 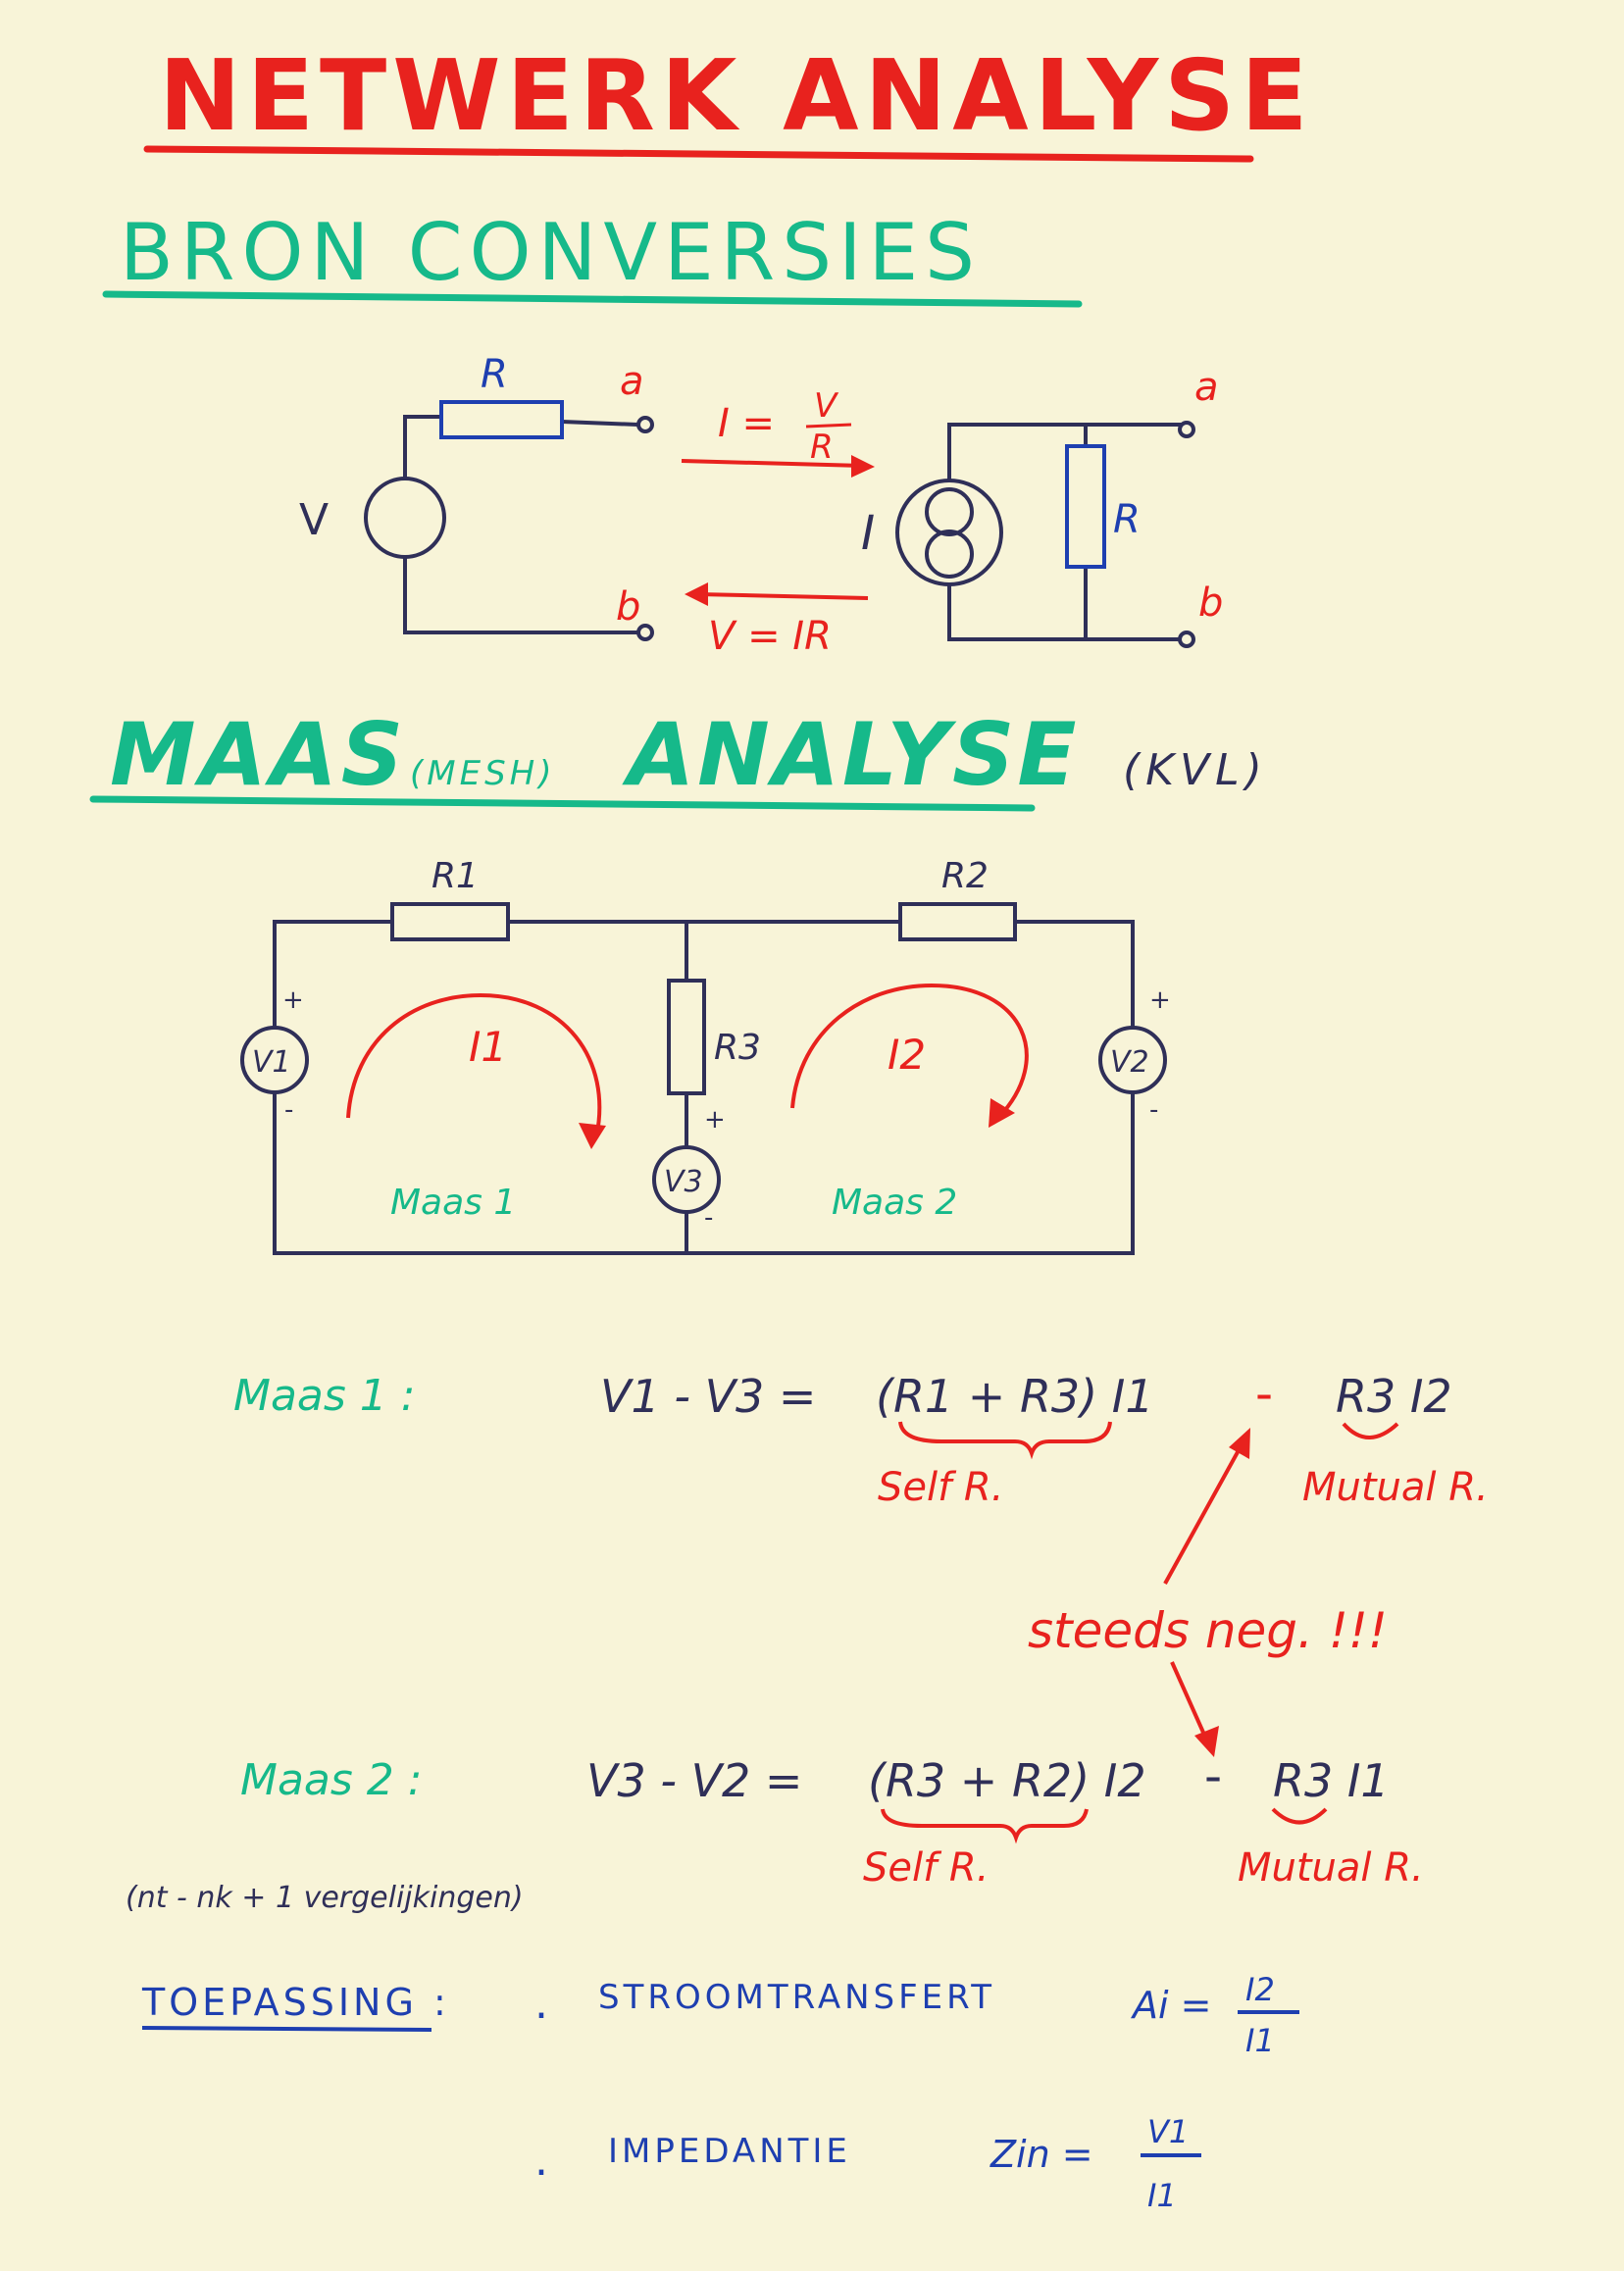 I want to click on voltage-source-symbol, so click(x=405, y=518).